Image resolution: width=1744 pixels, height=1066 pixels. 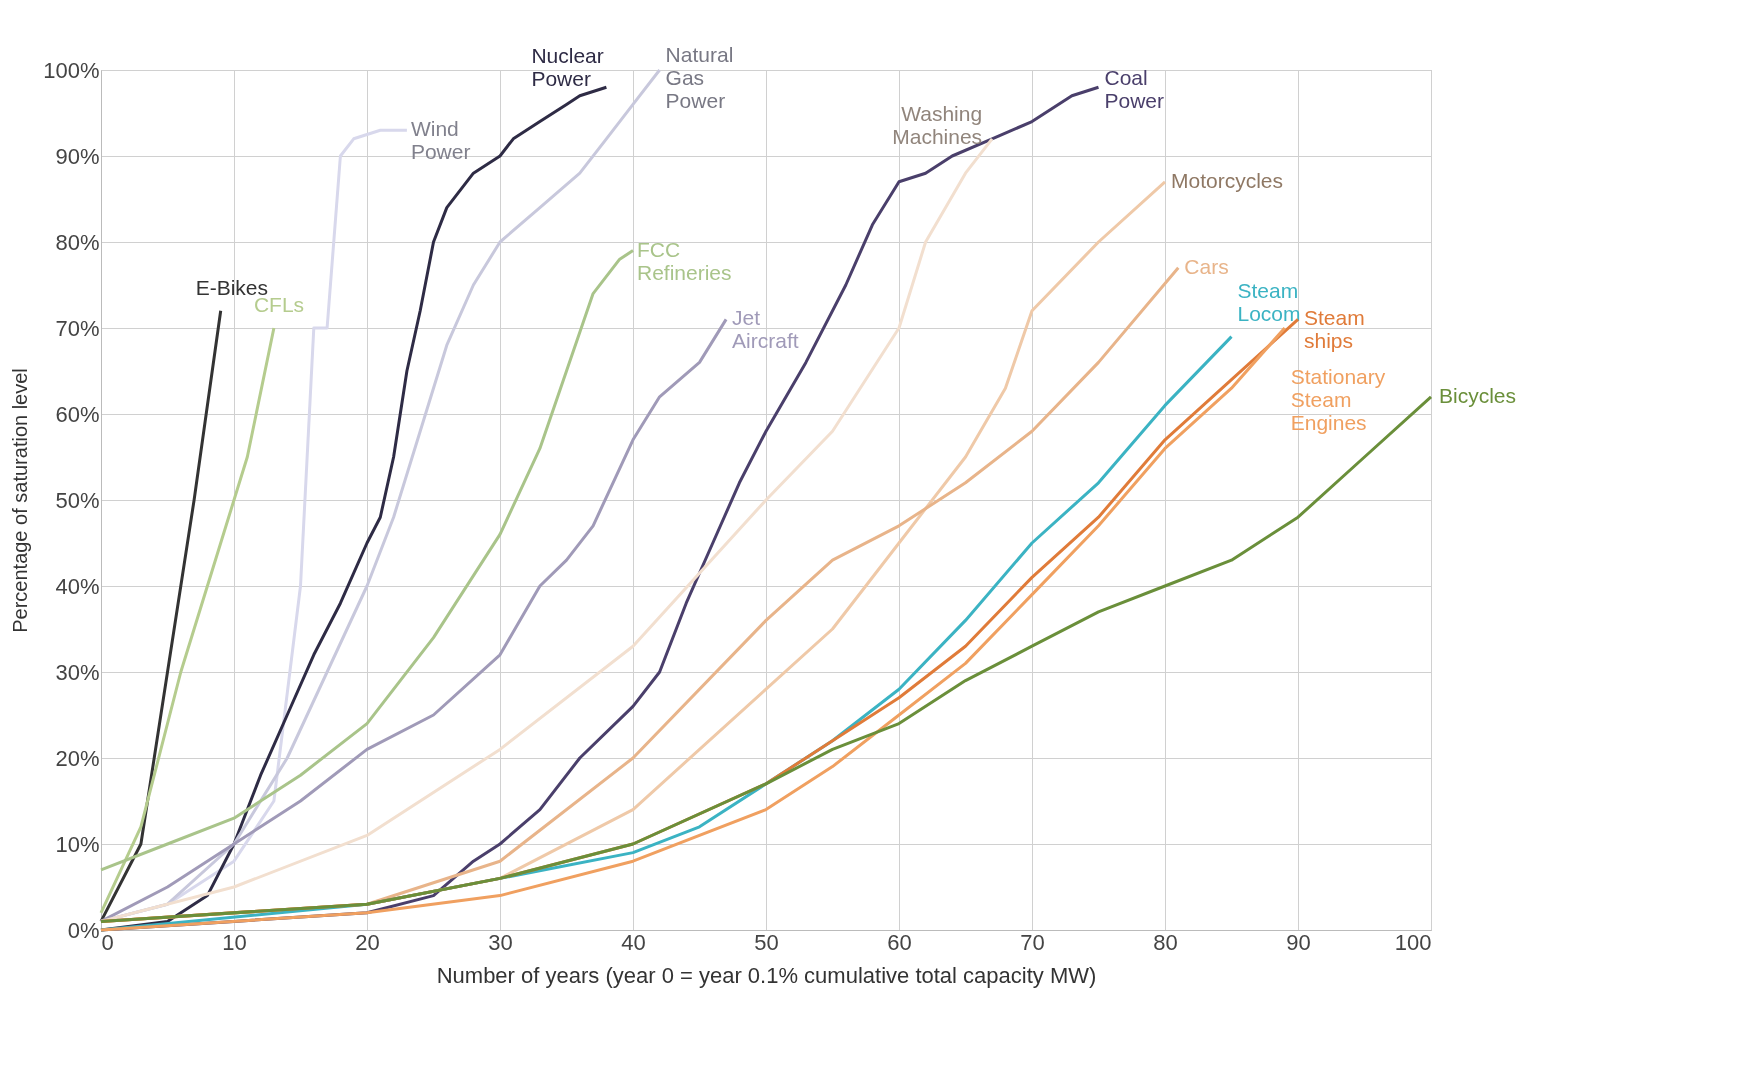 What do you see at coordinates (77, 242) in the screenshot?
I see `y-tick-label: 80%` at bounding box center [77, 242].